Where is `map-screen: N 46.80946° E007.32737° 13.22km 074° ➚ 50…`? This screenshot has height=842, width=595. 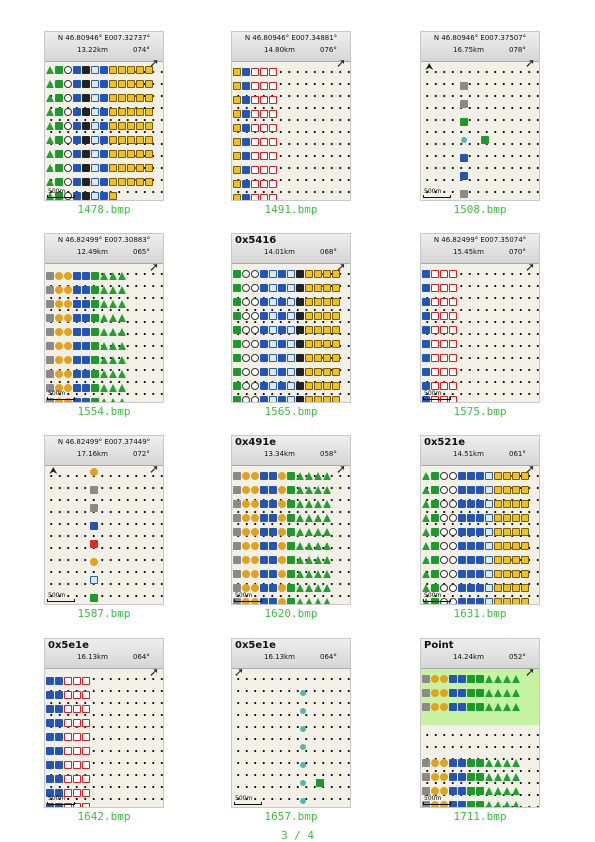 map-screen: N 46.80946° E007.32737° 13.22km 074° ➚ 50… is located at coordinates (104, 116).